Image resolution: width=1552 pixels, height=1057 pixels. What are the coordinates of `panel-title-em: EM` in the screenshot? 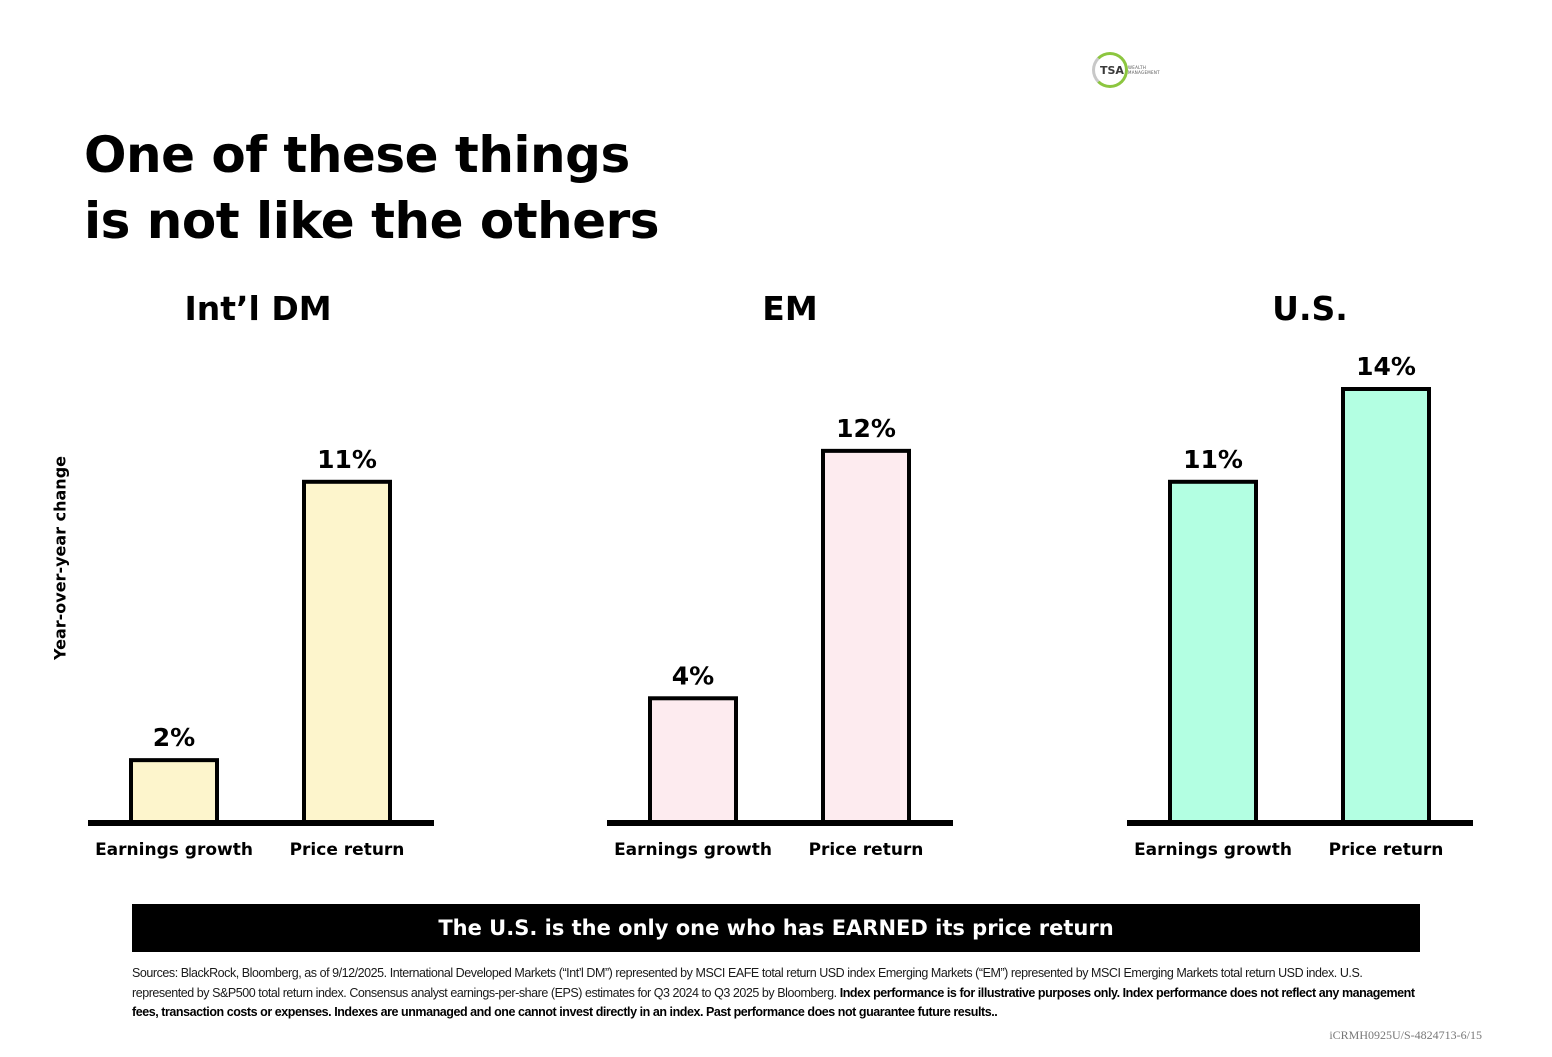 It's located at (789, 308).